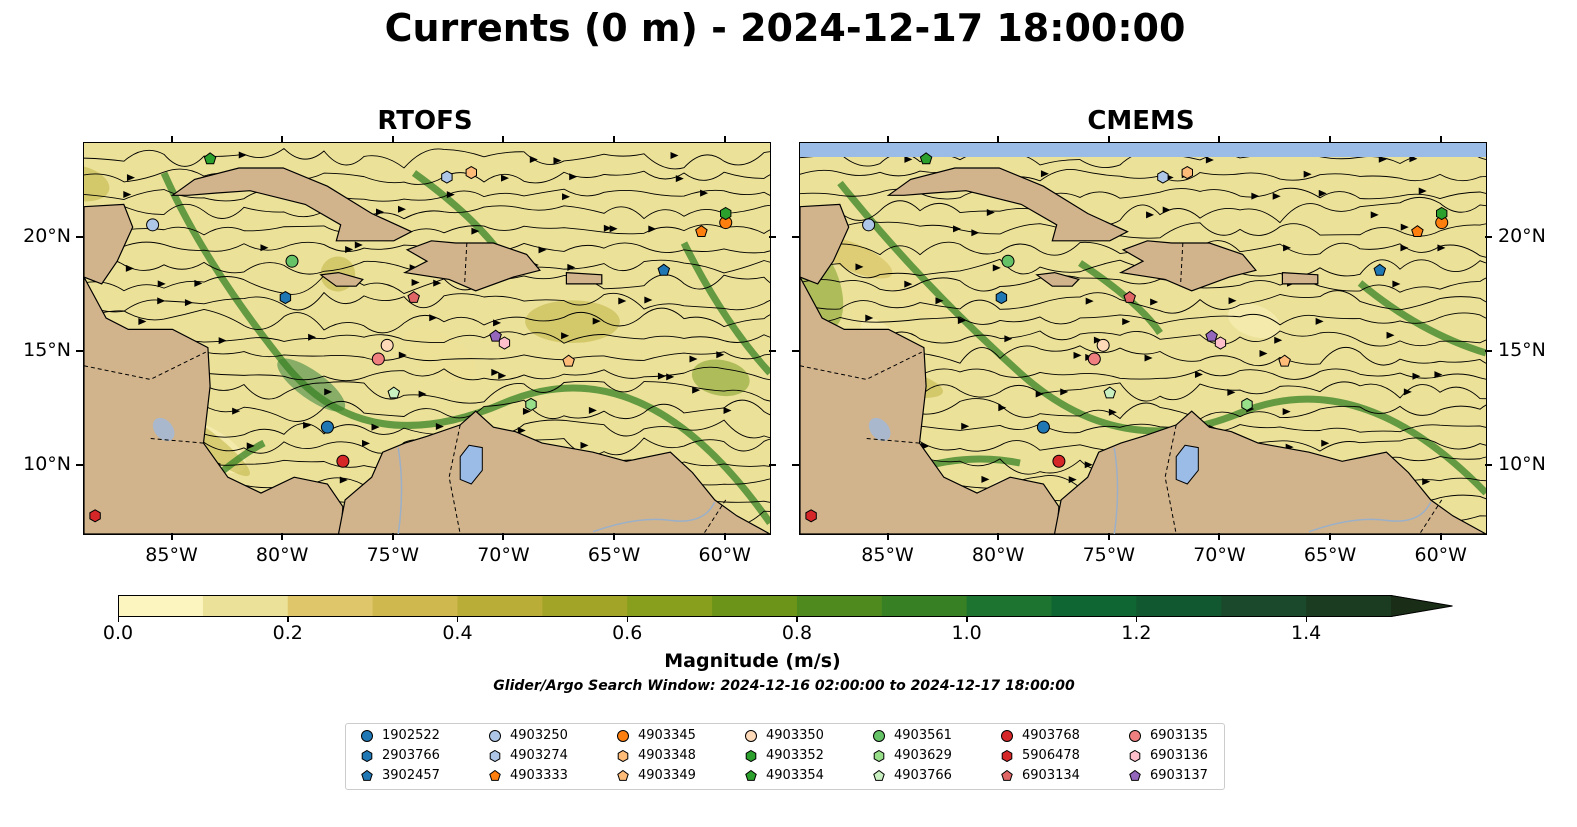 This screenshot has width=1577, height=827. What do you see at coordinates (1522, 236) in the screenshot?
I see `cmems-lat-tick-label: 20°N` at bounding box center [1522, 236].